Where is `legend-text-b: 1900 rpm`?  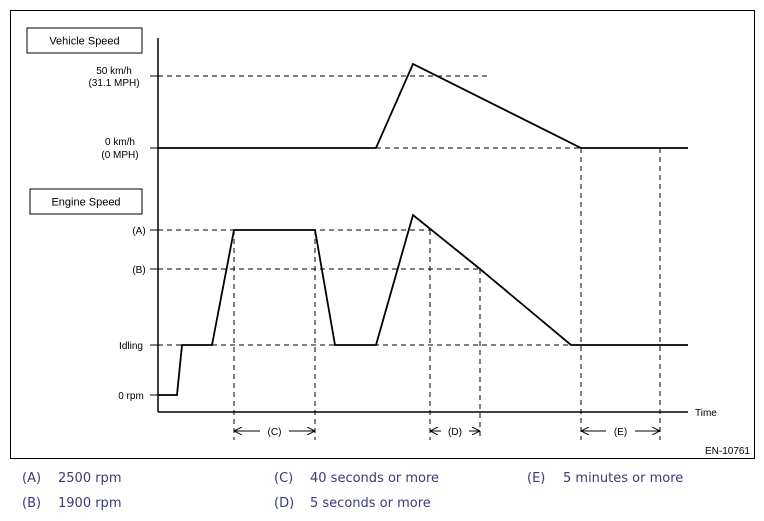 legend-text-b: 1900 rpm is located at coordinates (90, 503).